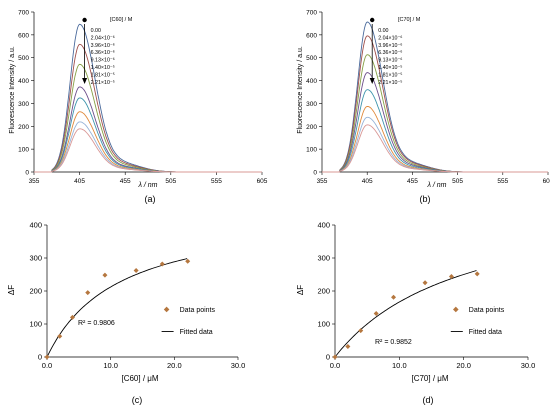  I want to click on legend-title: [C60] / M, so click(121, 20).